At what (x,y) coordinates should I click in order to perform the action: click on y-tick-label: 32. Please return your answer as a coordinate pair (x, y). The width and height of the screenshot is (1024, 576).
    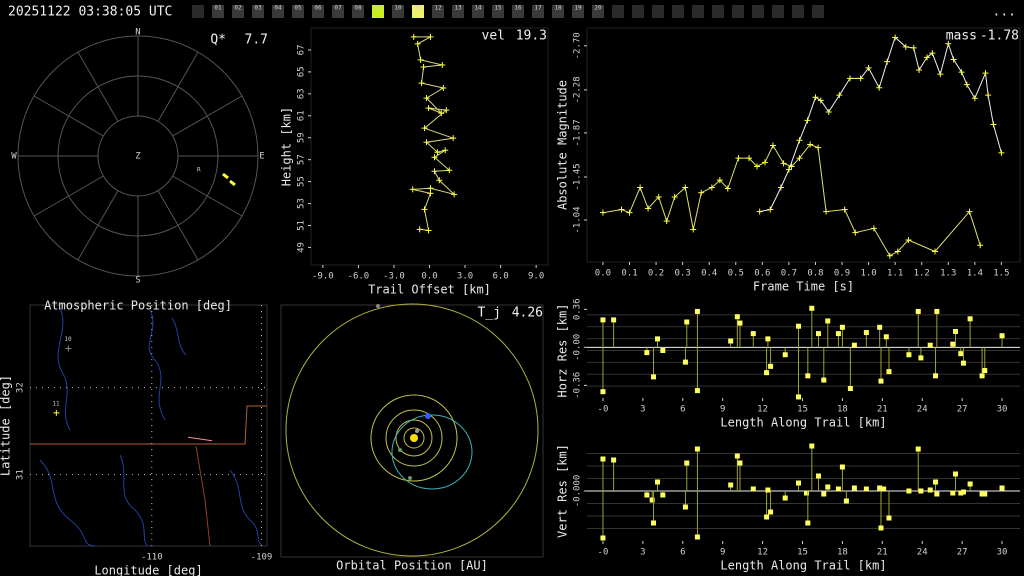
    Looking at the image, I should click on (21, 387).